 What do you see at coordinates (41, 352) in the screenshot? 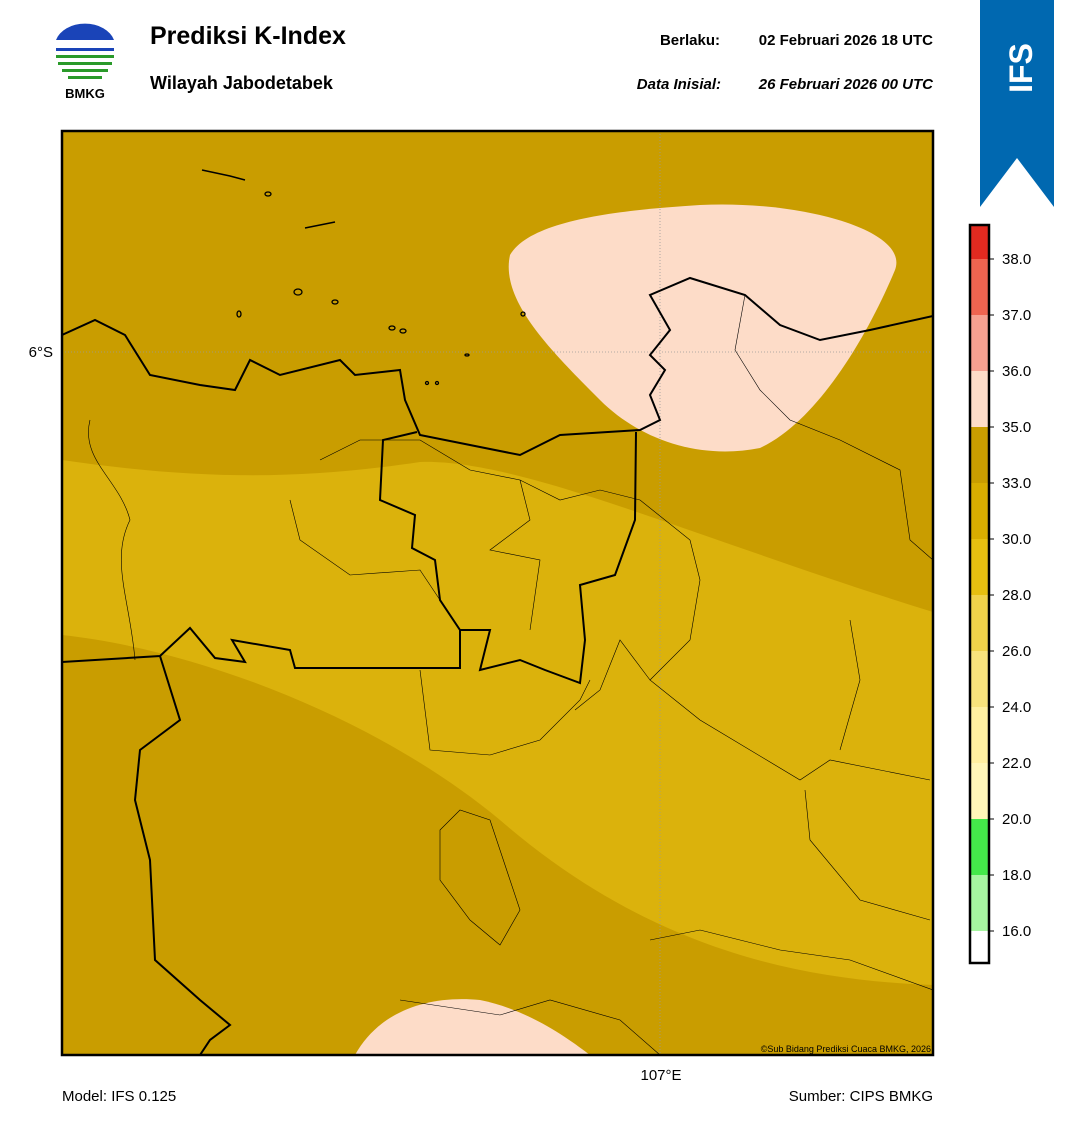
I see `lat-label: 6°S` at bounding box center [41, 352].